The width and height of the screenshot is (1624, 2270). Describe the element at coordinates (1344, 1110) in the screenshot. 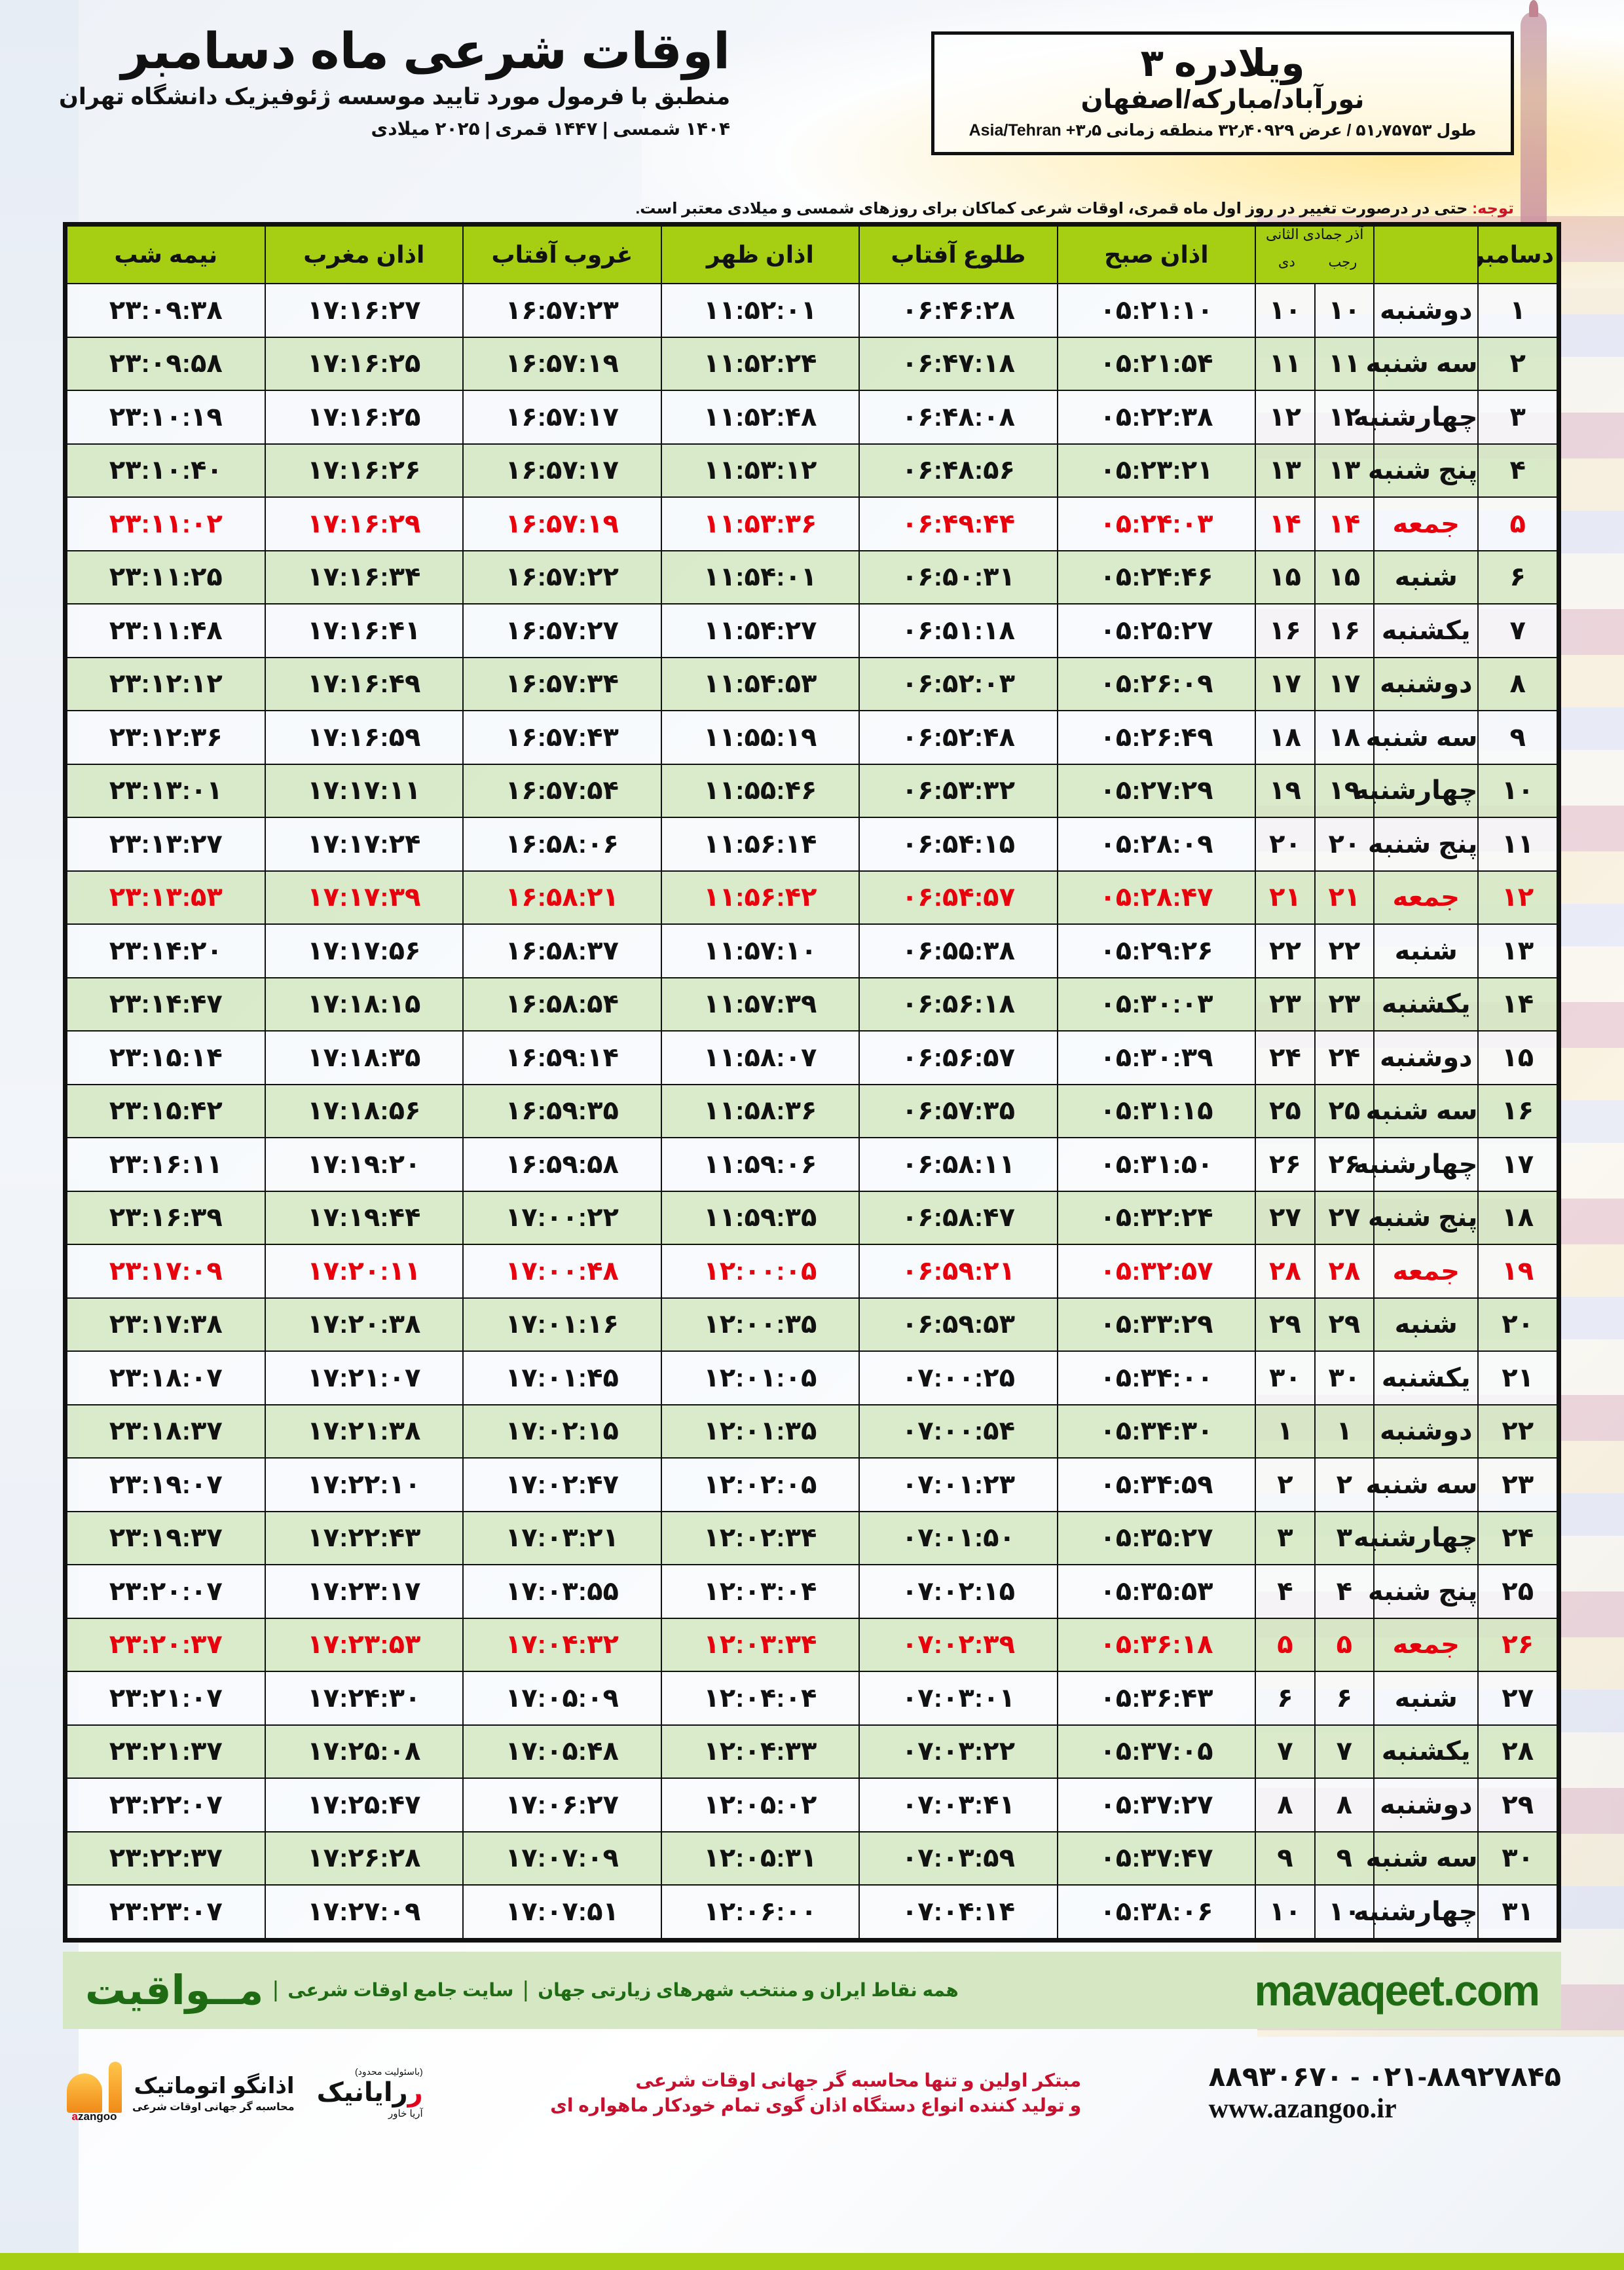

I see `cell-hijri-shamsi: ۲۵` at that location.